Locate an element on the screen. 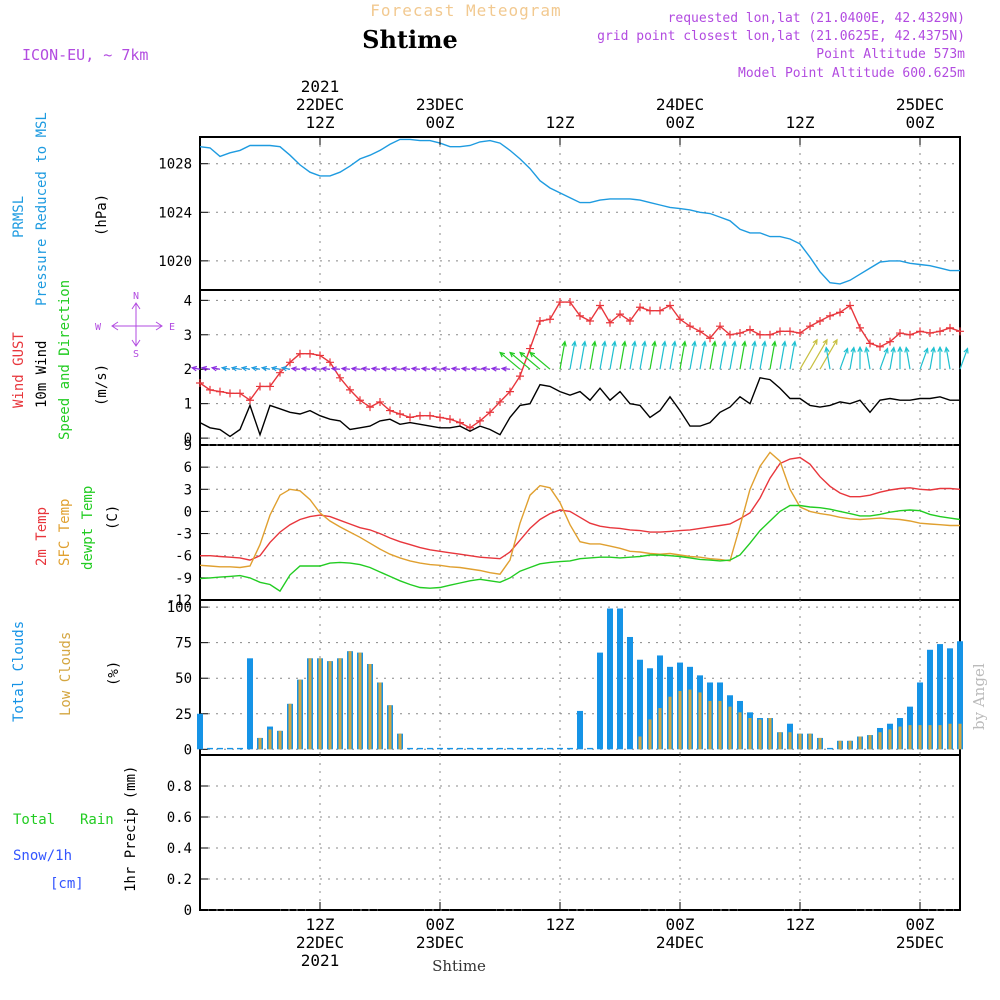  y-tick-label: -9 is located at coordinates (183, 579).